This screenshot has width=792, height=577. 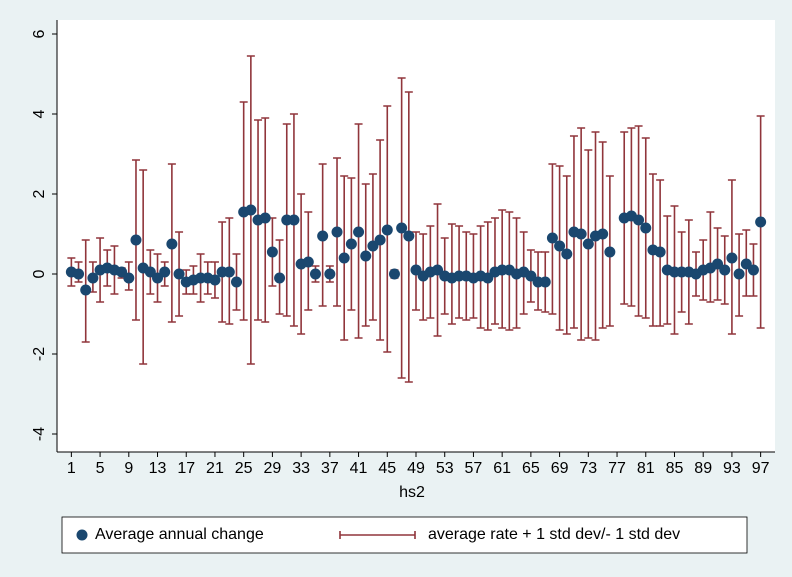 I want to click on y-tick-label: 6, so click(x=39, y=33).